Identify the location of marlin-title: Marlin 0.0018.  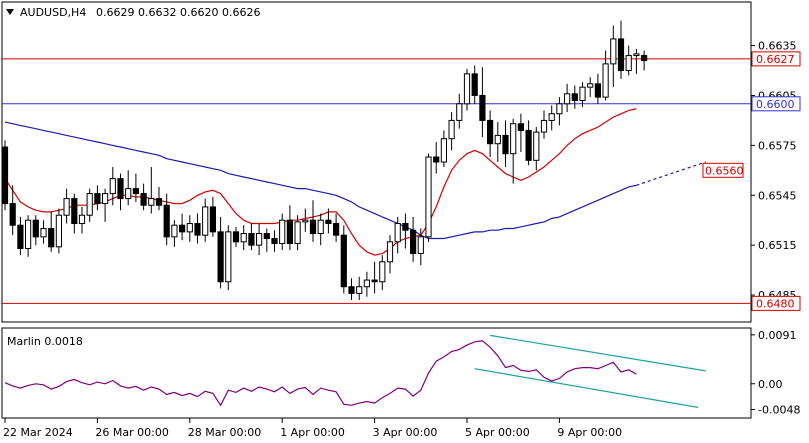
(45, 341).